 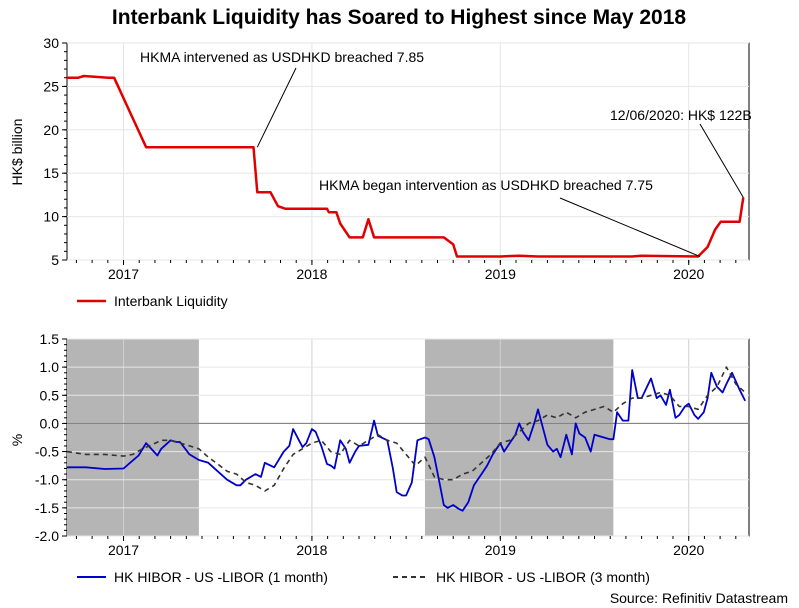 I want to click on y-tick-label: 30, so click(x=51, y=43).